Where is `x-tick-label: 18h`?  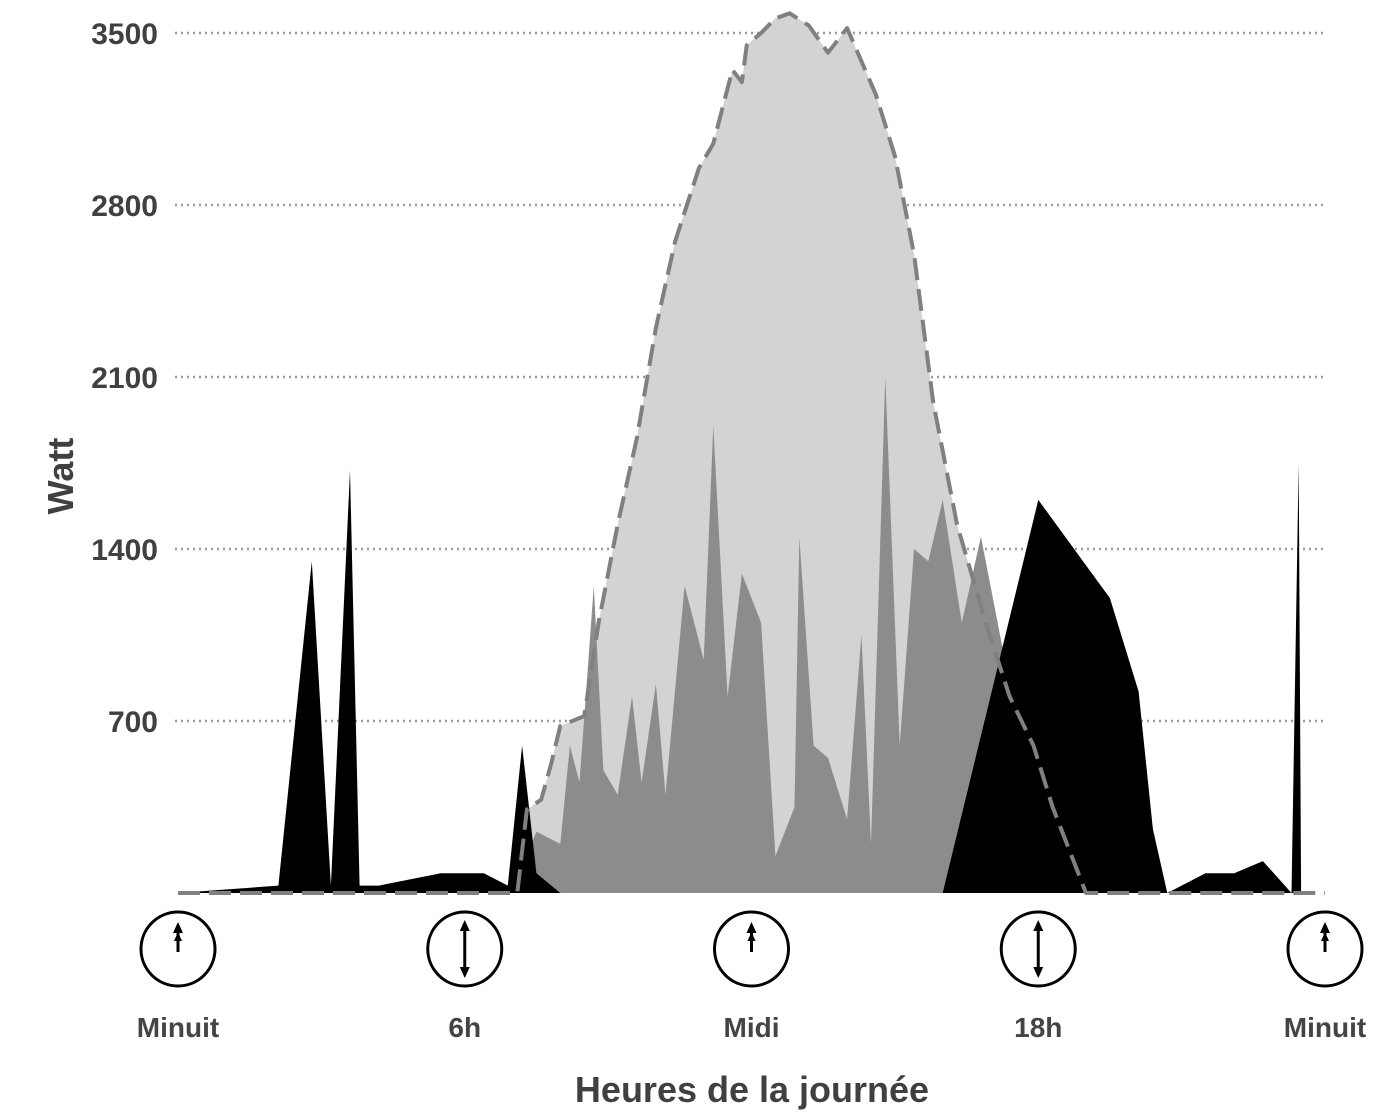
x-tick-label: 18h is located at coordinates (1038, 1027).